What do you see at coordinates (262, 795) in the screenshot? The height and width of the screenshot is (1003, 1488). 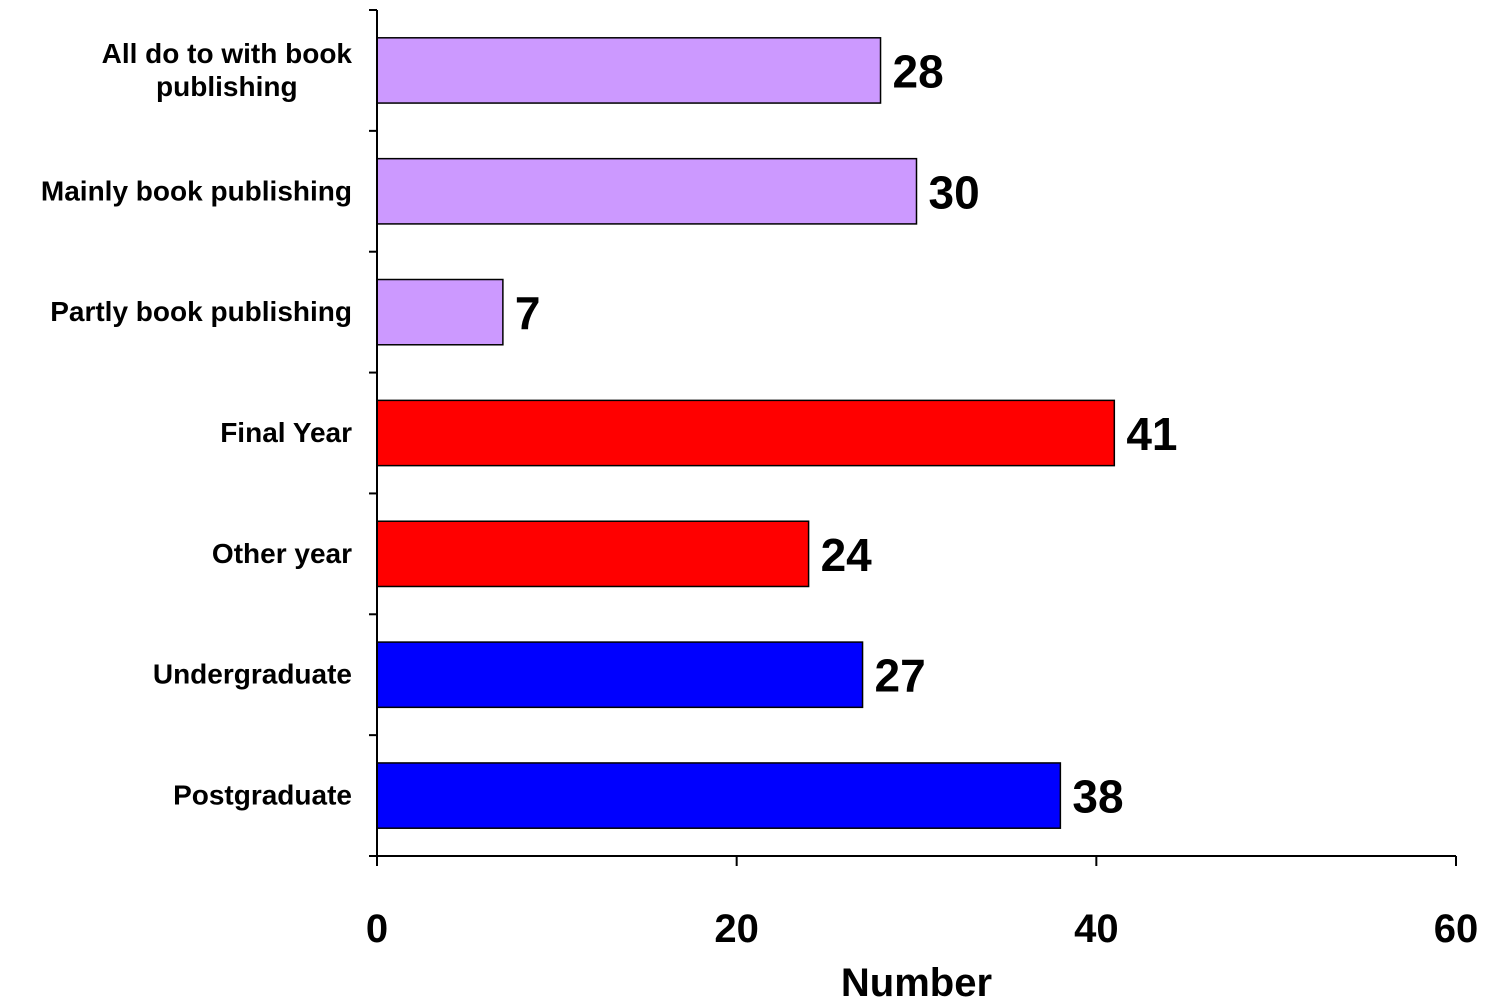 I see `category-label: Postgraduate` at bounding box center [262, 795].